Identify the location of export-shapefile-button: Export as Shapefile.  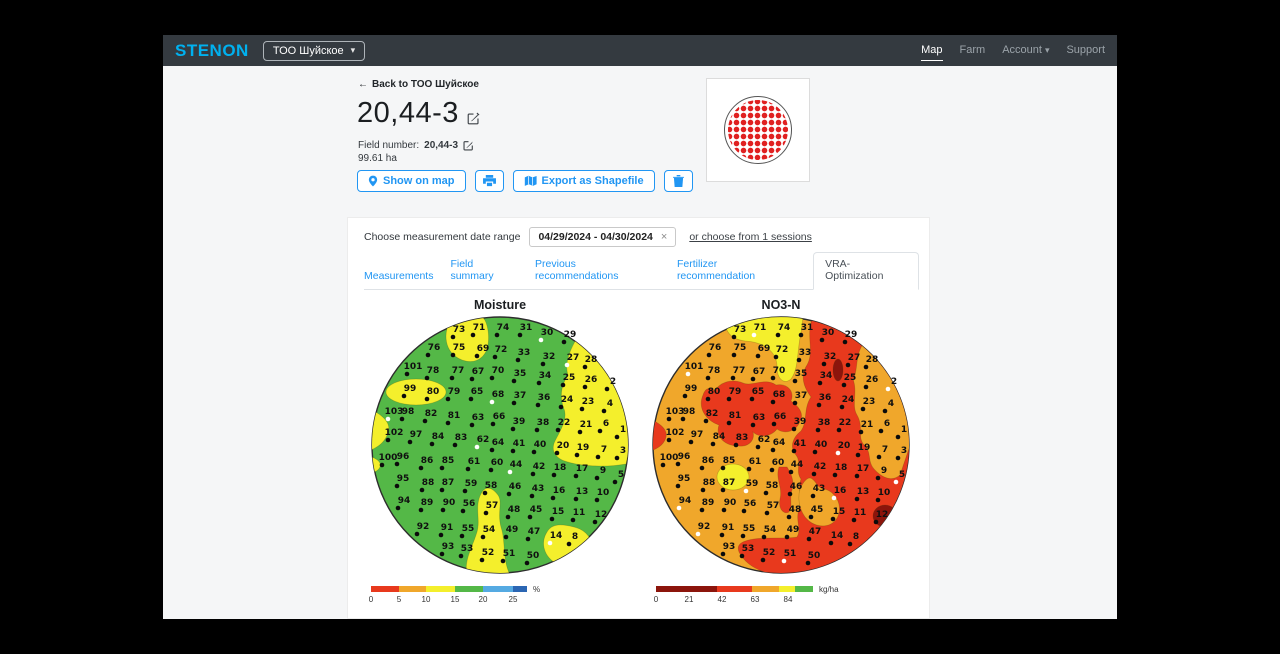
(583, 181).